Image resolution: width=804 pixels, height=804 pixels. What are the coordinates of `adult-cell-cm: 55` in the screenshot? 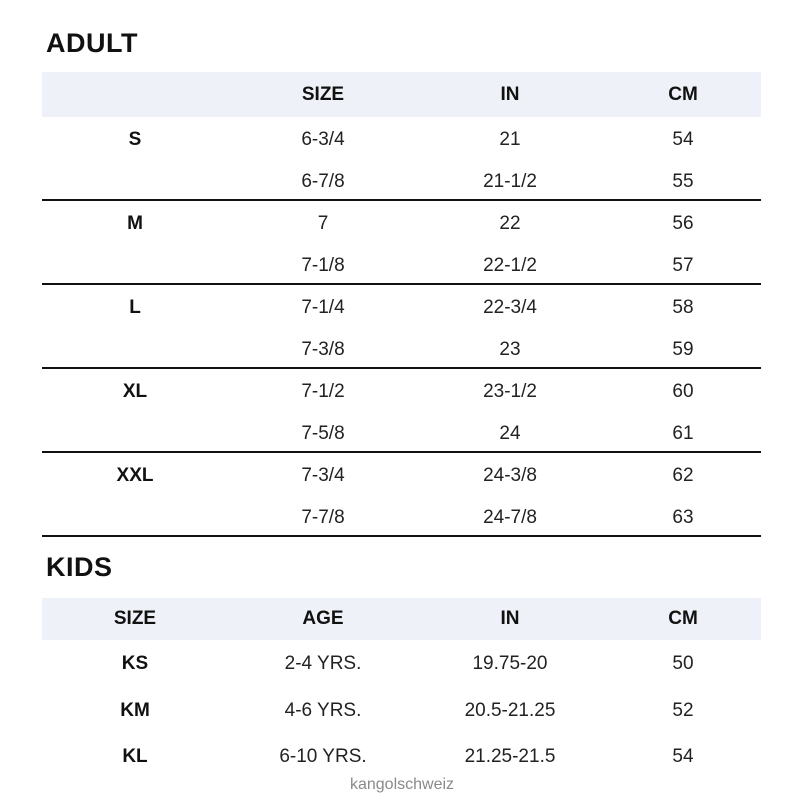 It's located at (683, 181).